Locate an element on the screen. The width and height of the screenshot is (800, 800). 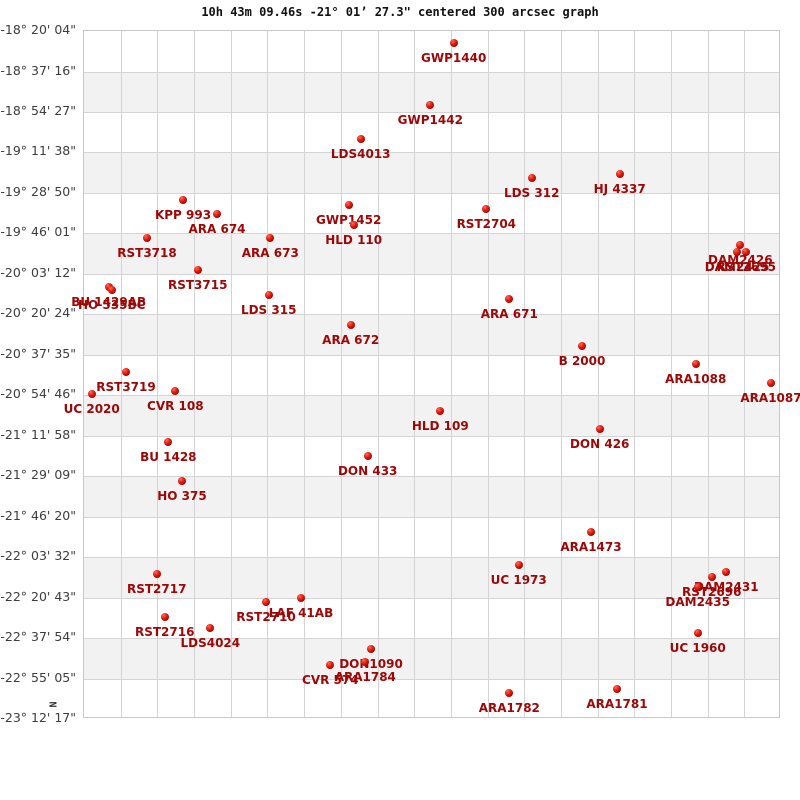
star-label: B 2000 is located at coordinates (582, 361).